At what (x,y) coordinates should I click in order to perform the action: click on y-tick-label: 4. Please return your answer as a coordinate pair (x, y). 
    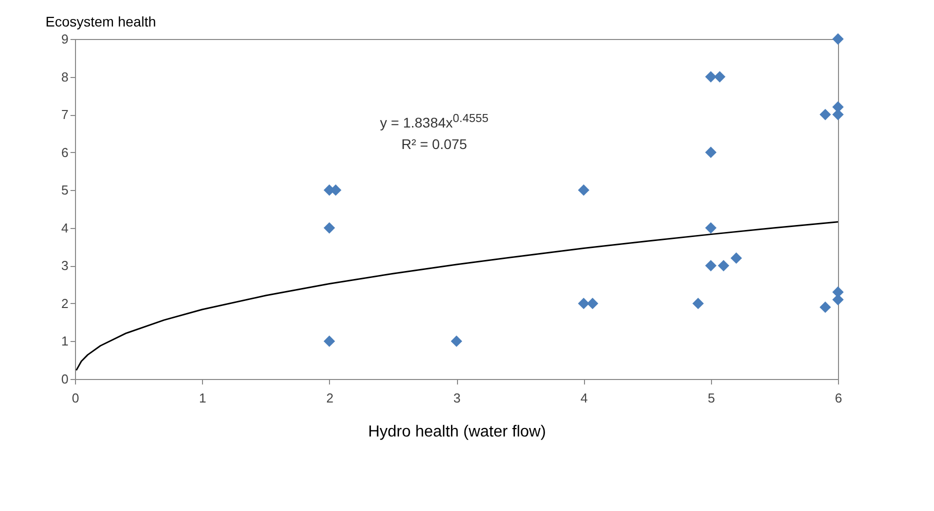
    Looking at the image, I should click on (64, 228).